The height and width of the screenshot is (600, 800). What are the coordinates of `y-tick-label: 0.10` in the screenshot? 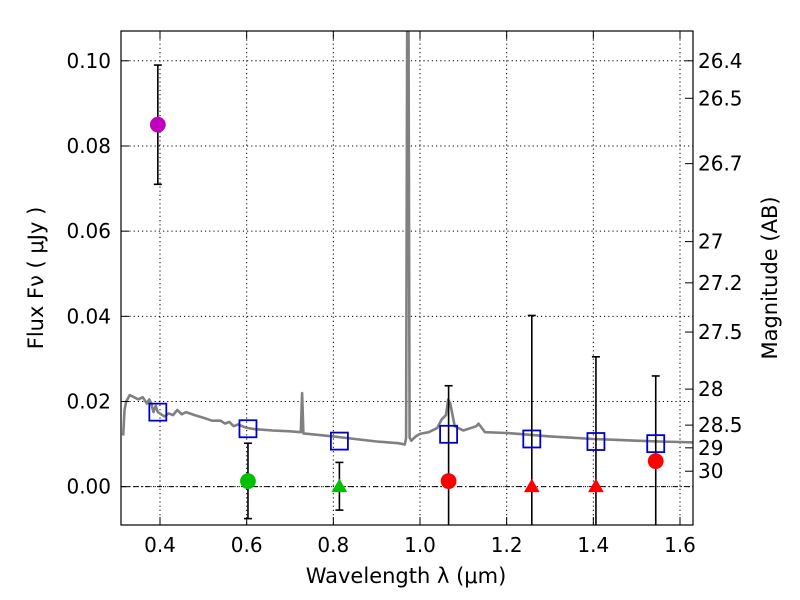 It's located at (88, 61).